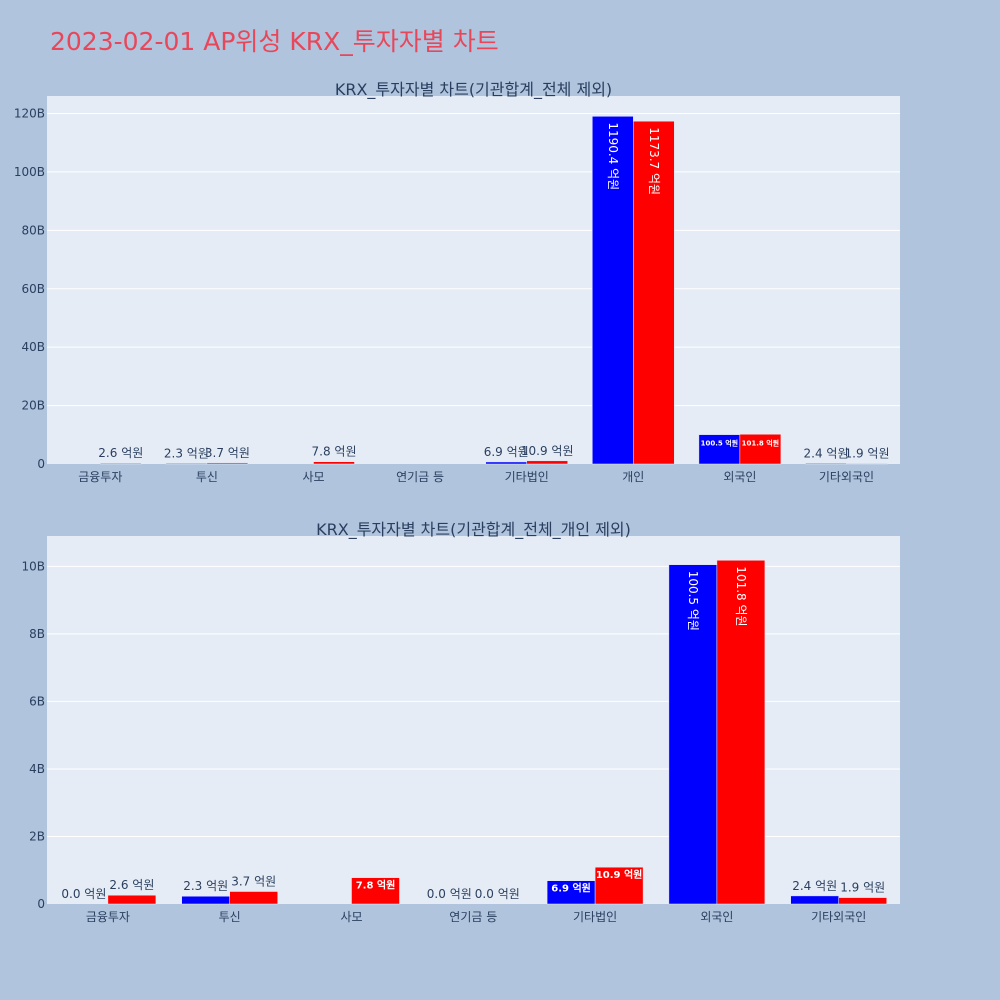 The image size is (1000, 1000). Describe the element at coordinates (37, 836) in the screenshot. I see `y-tick-label: 2B` at that location.